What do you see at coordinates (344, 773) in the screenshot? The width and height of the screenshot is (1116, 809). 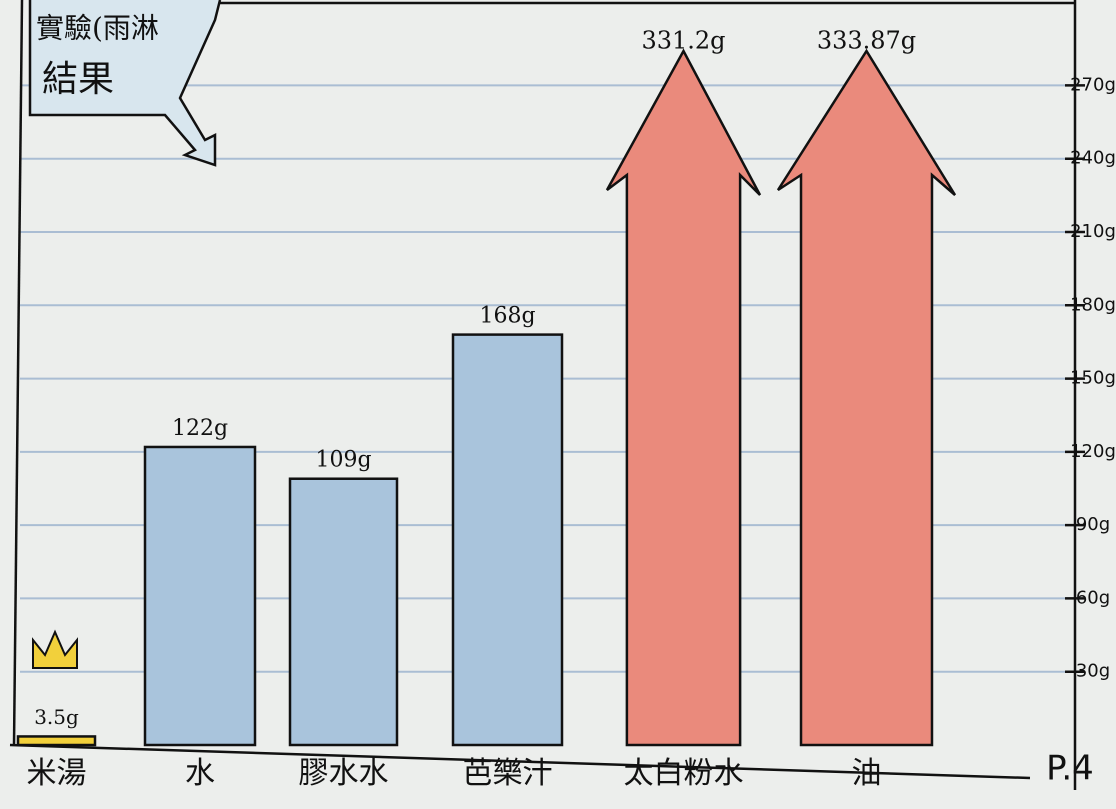 I see `x-tick-label: 膠水水` at bounding box center [344, 773].